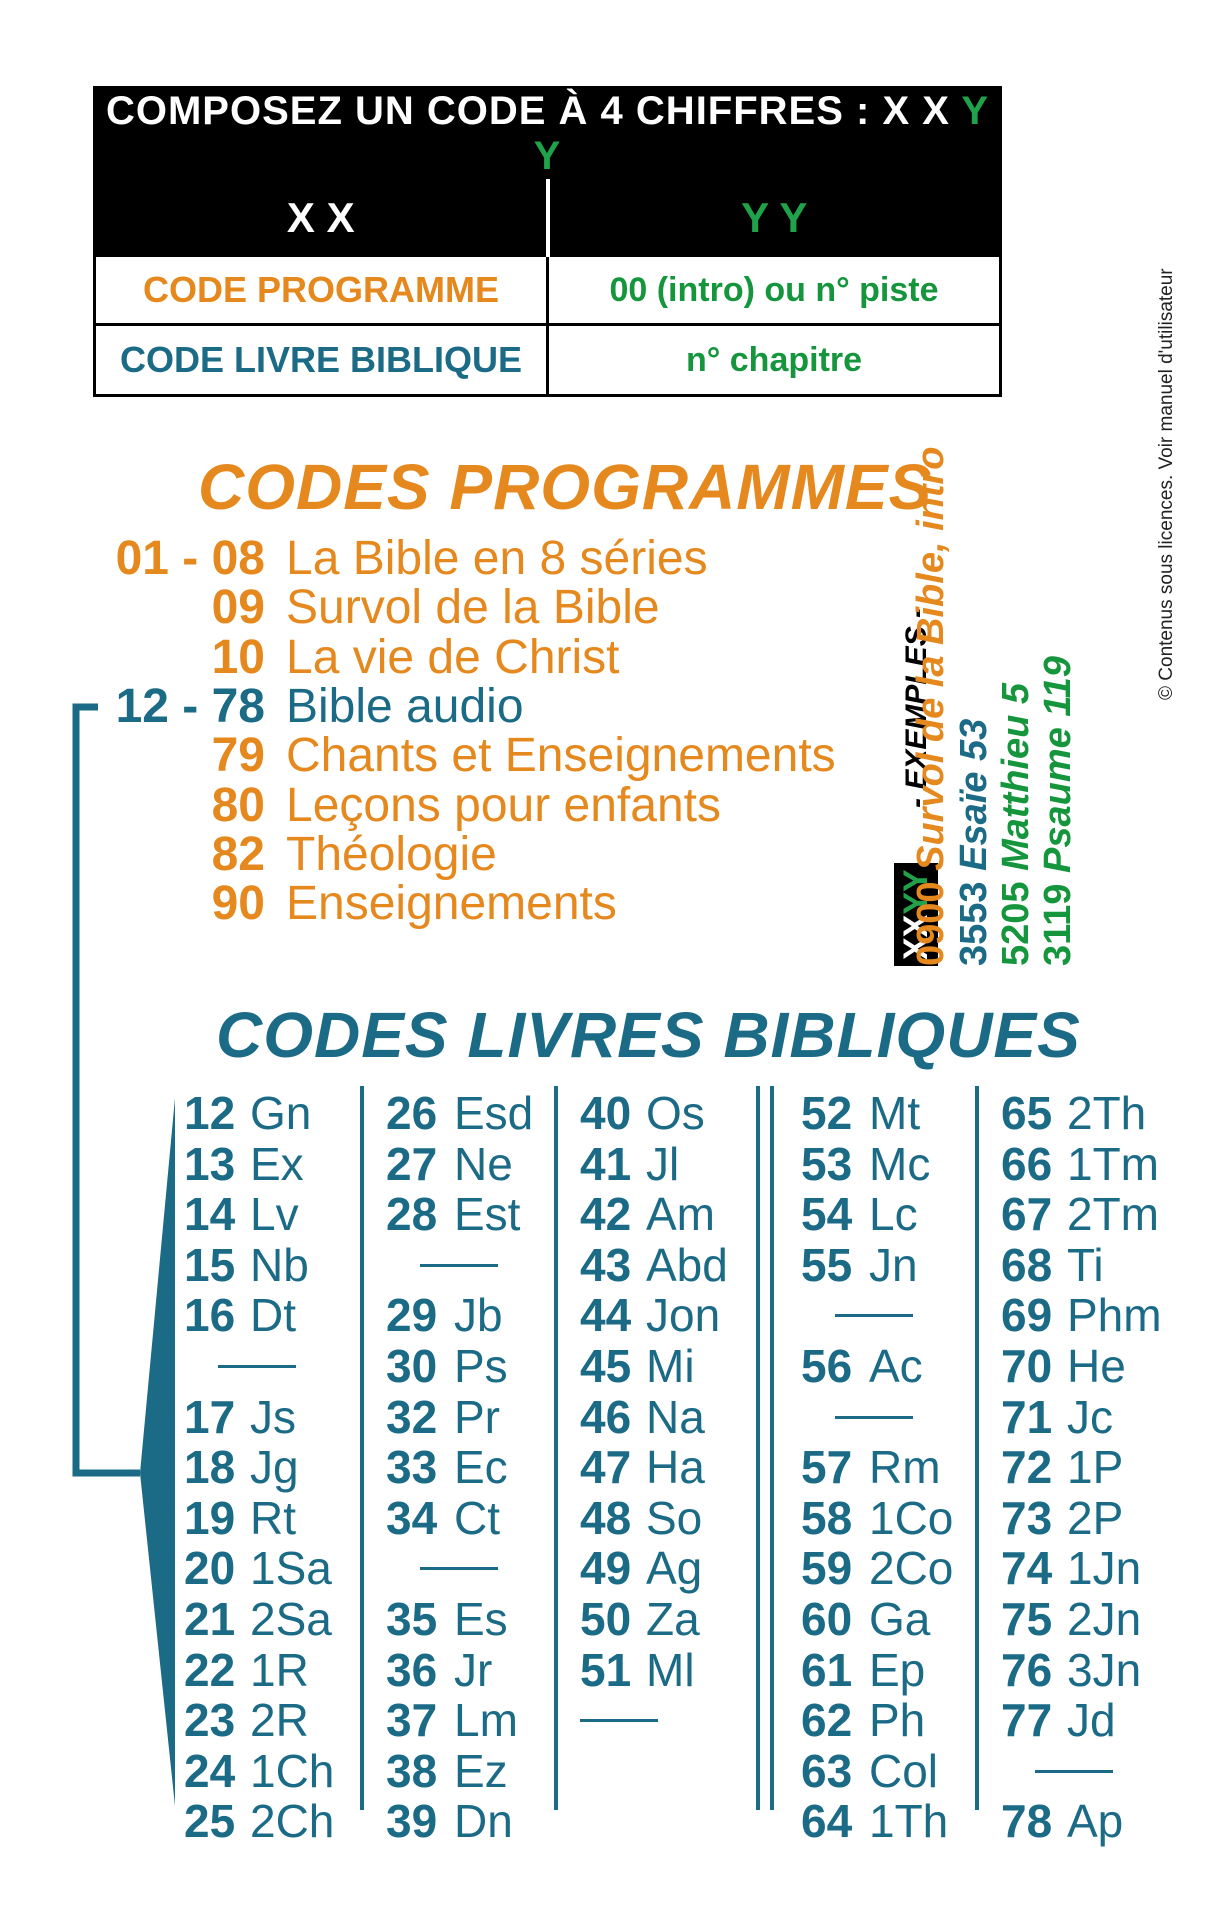  I want to click on book-item: 12 Gn, so click(259, 1113).